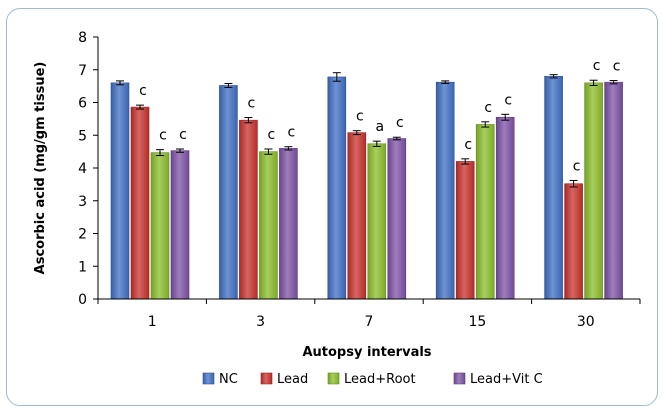 The width and height of the screenshot is (663, 410). I want to click on legend-label: Lead+Root, so click(380, 379).